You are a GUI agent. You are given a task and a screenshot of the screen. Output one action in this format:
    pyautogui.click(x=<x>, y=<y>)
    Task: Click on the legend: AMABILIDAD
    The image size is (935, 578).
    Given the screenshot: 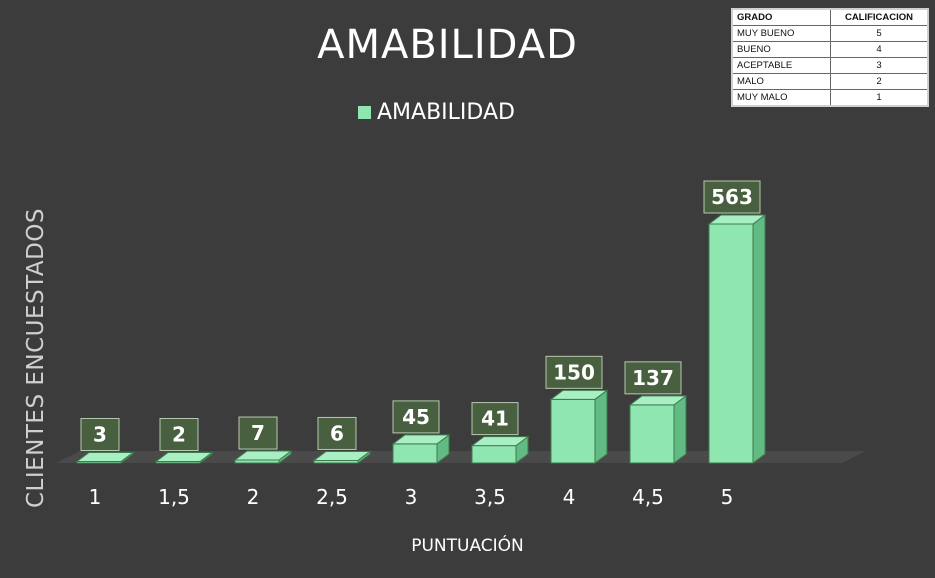 What is the action you would take?
    pyautogui.click(x=436, y=112)
    